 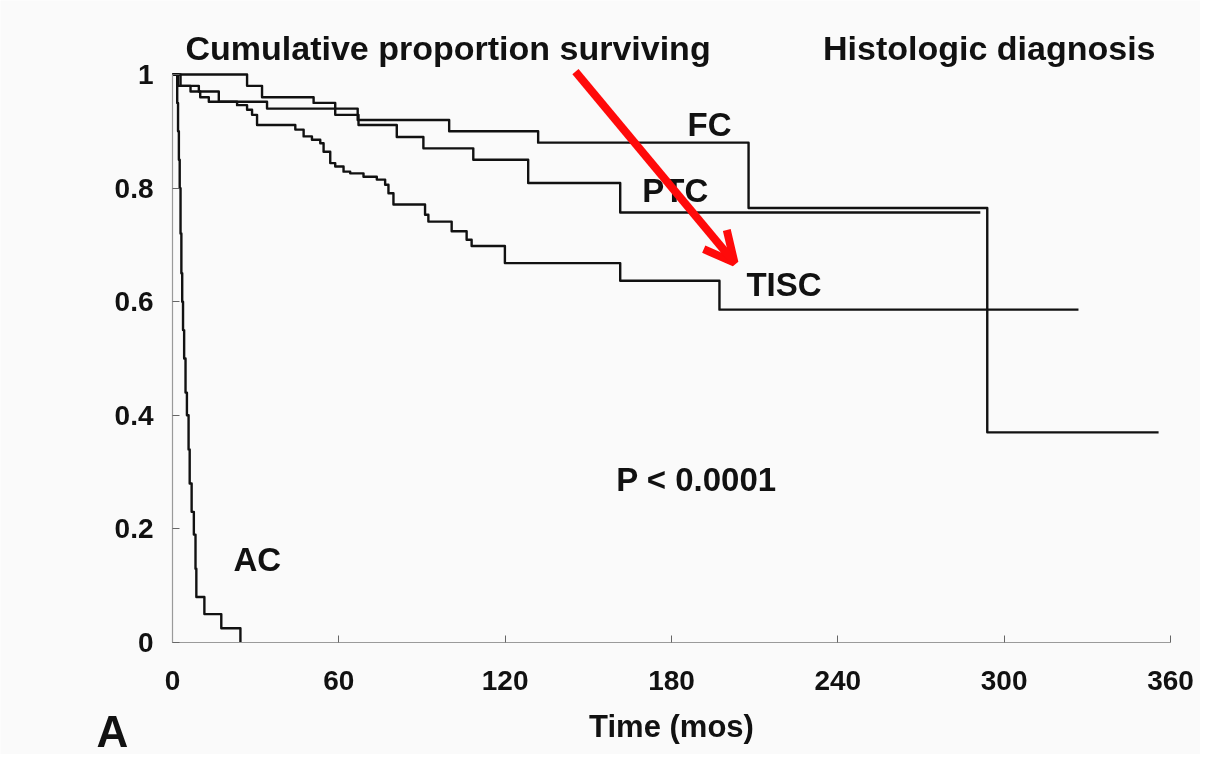 I want to click on series-label: FC, so click(x=709, y=125).